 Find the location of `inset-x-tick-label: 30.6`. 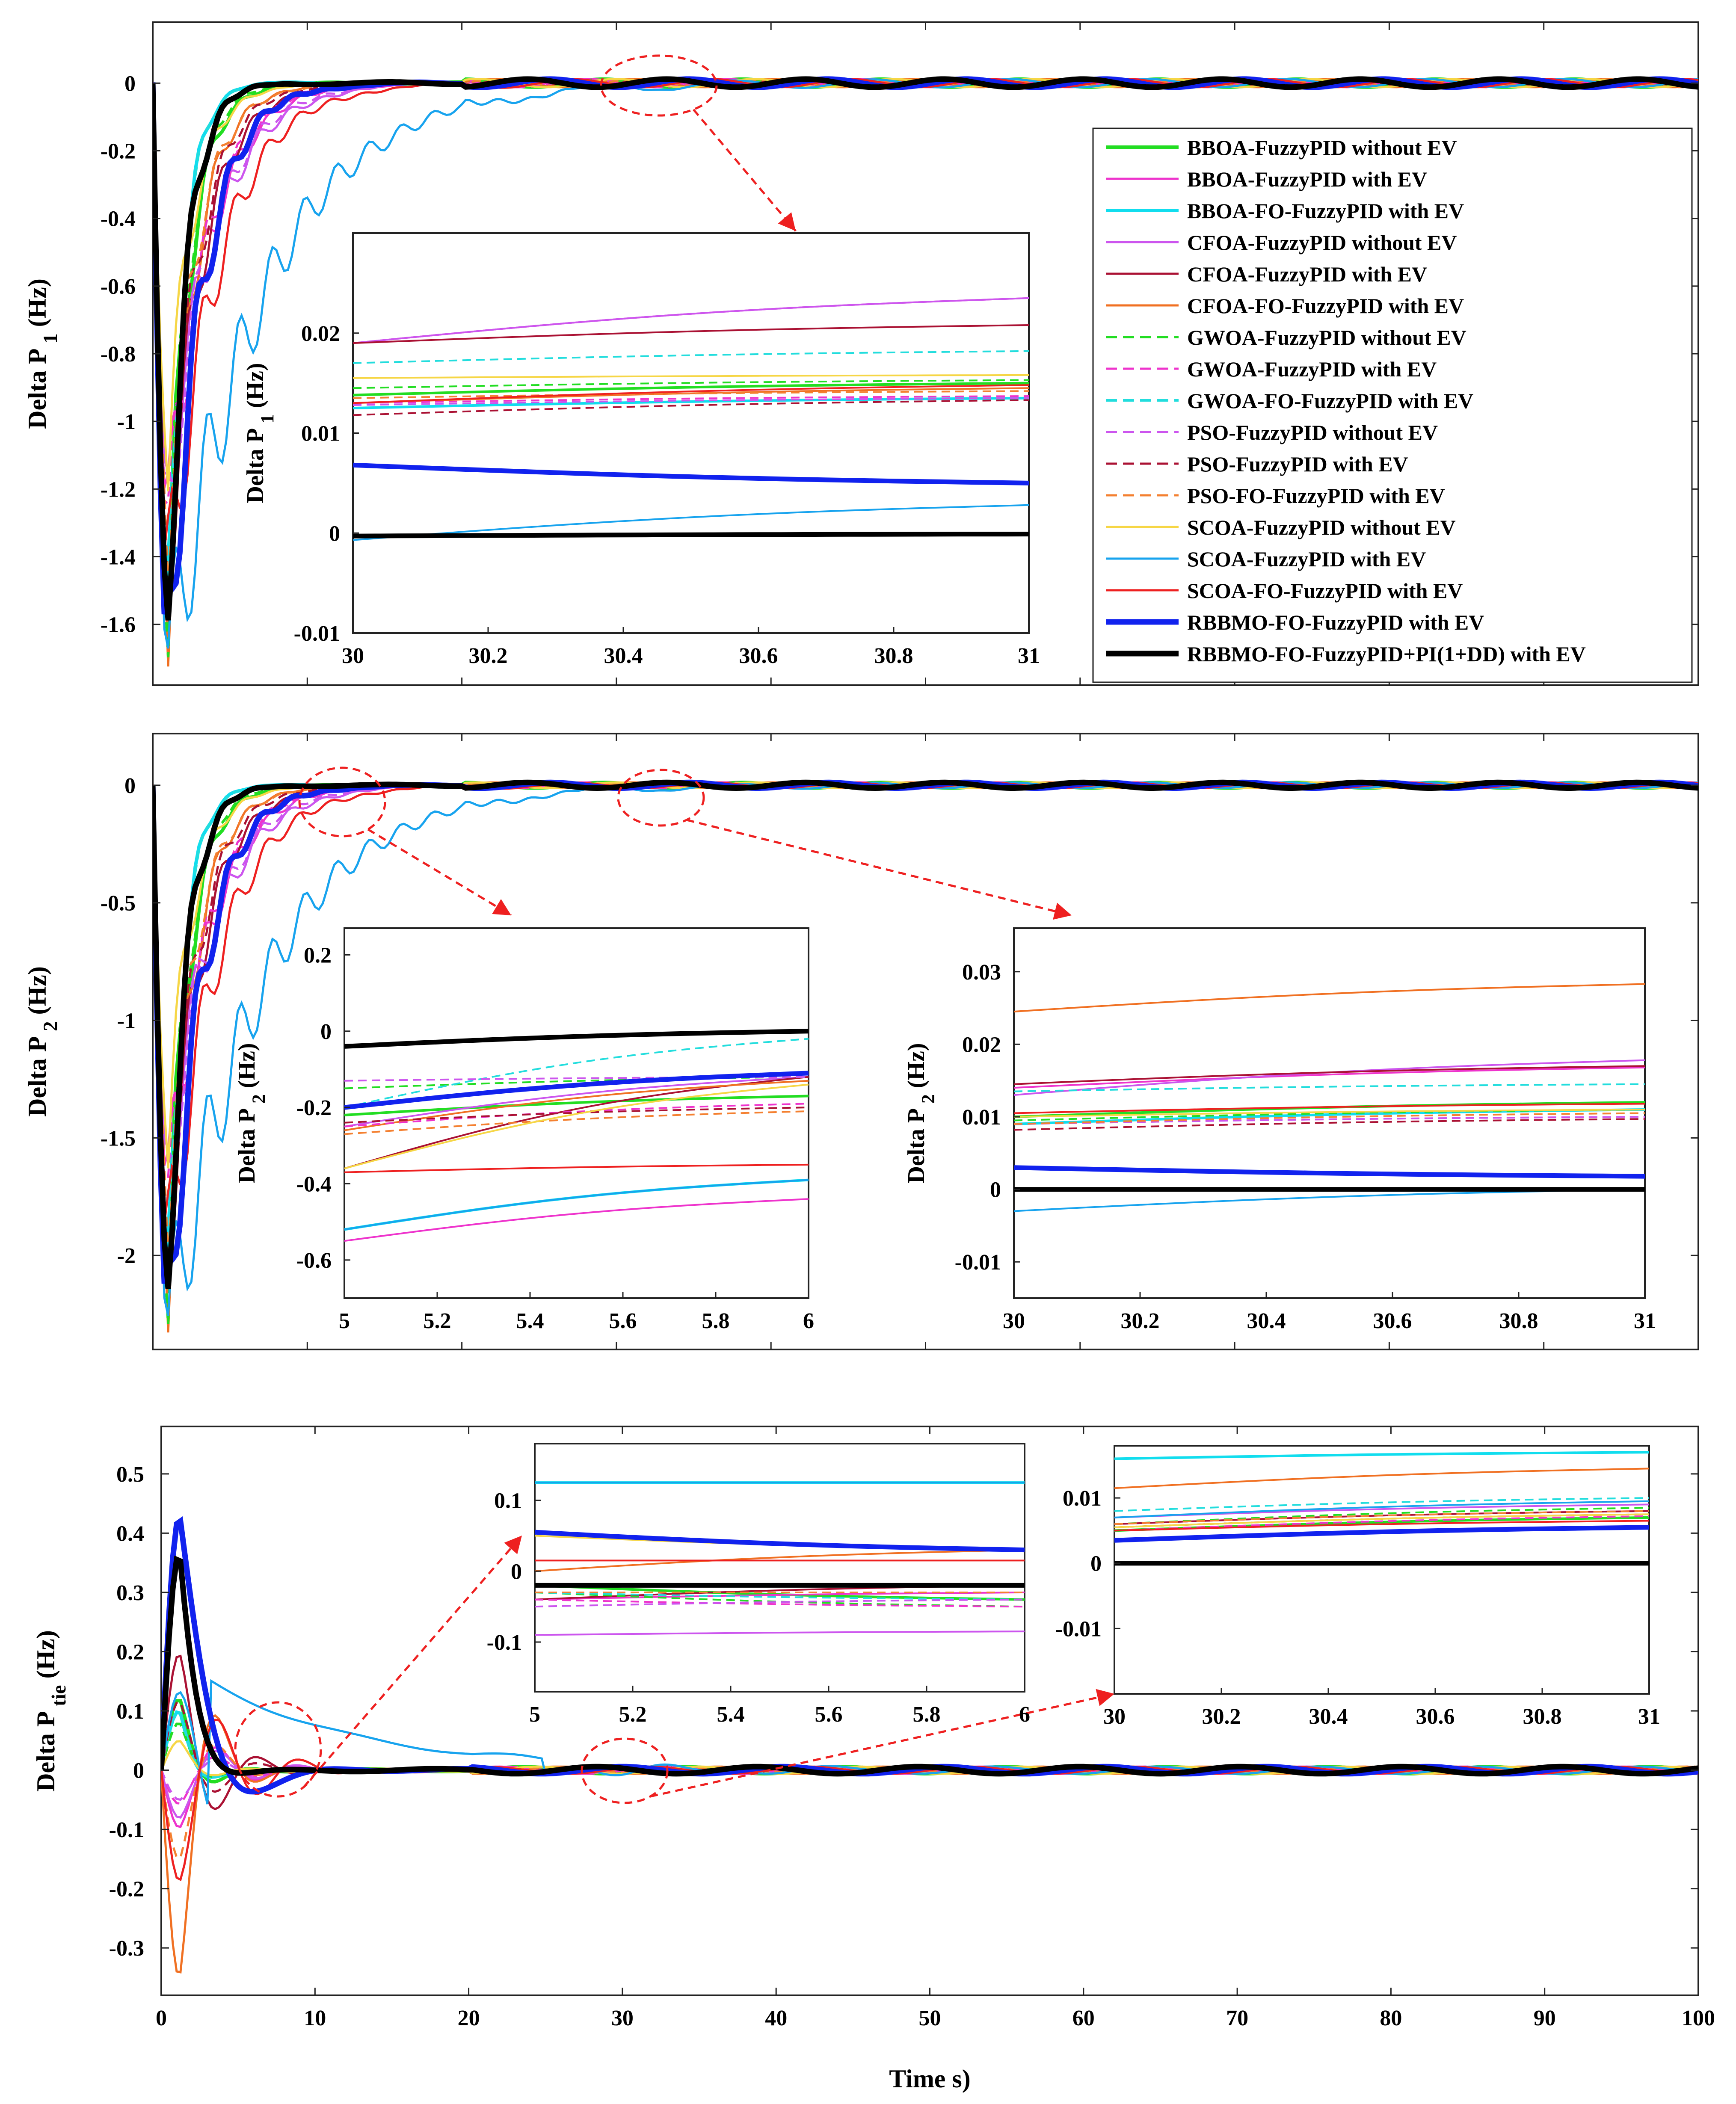

inset-x-tick-label: 30.6 is located at coordinates (759, 656).